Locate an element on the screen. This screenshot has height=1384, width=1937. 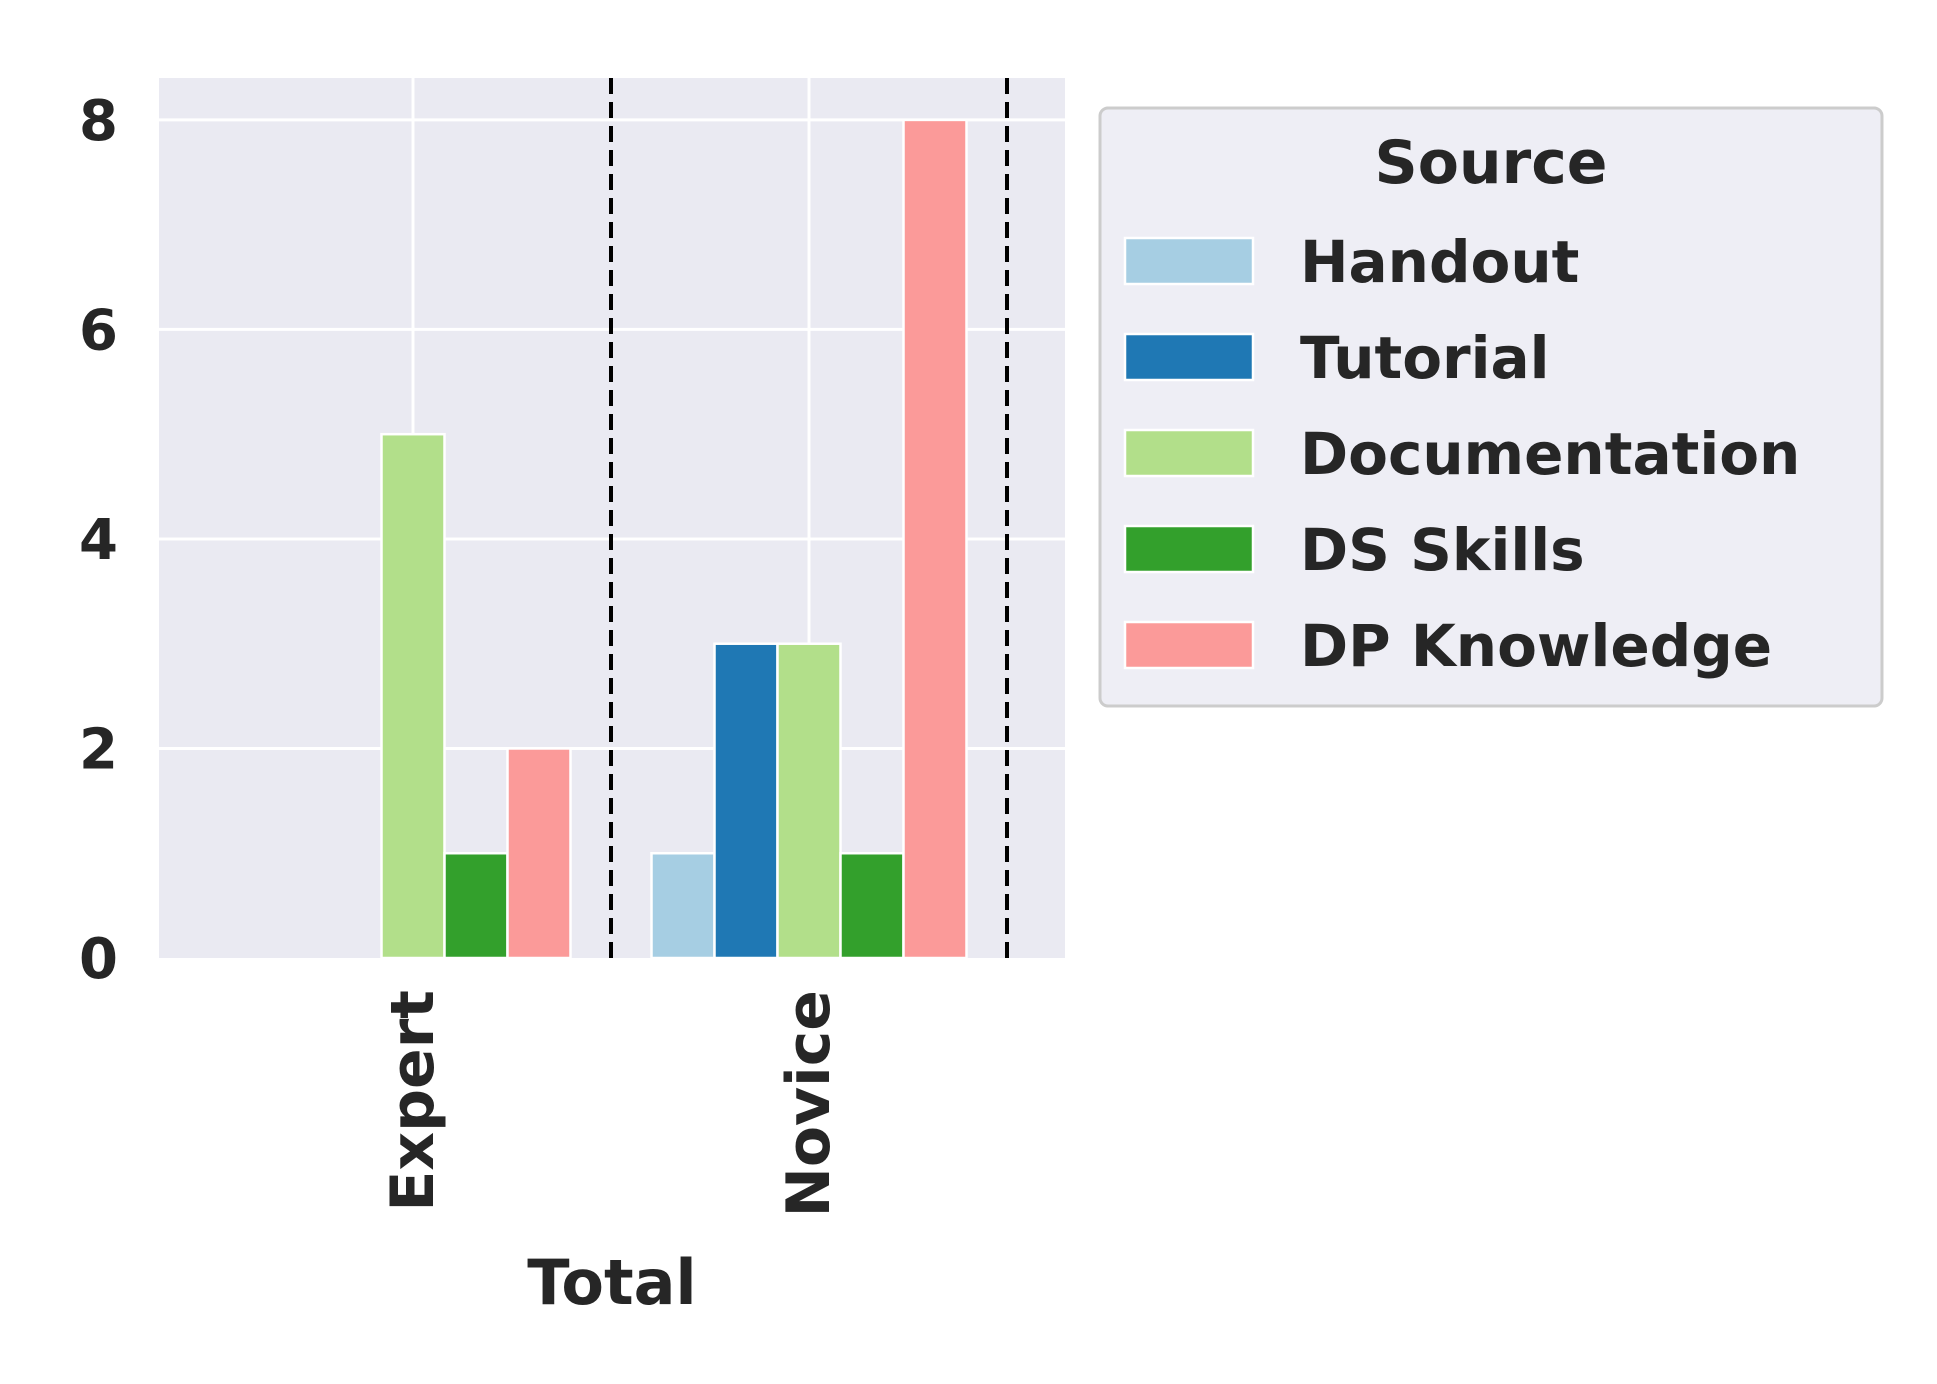
y-tick-label: 6 is located at coordinates (98, 330).